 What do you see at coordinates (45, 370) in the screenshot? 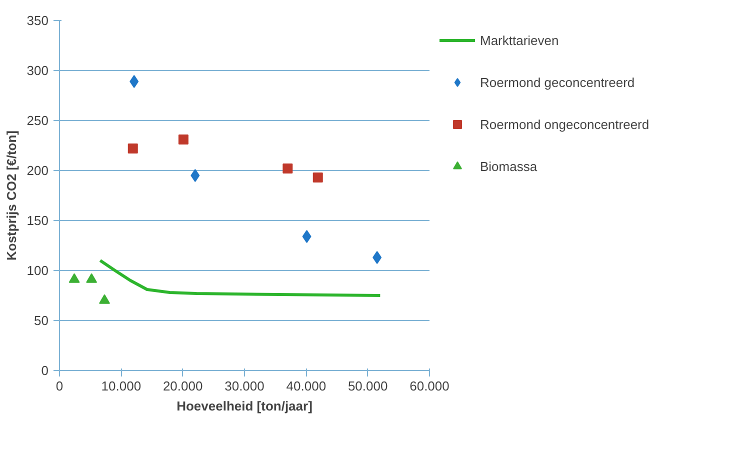
I see `y-tick-label: 0` at bounding box center [45, 370].